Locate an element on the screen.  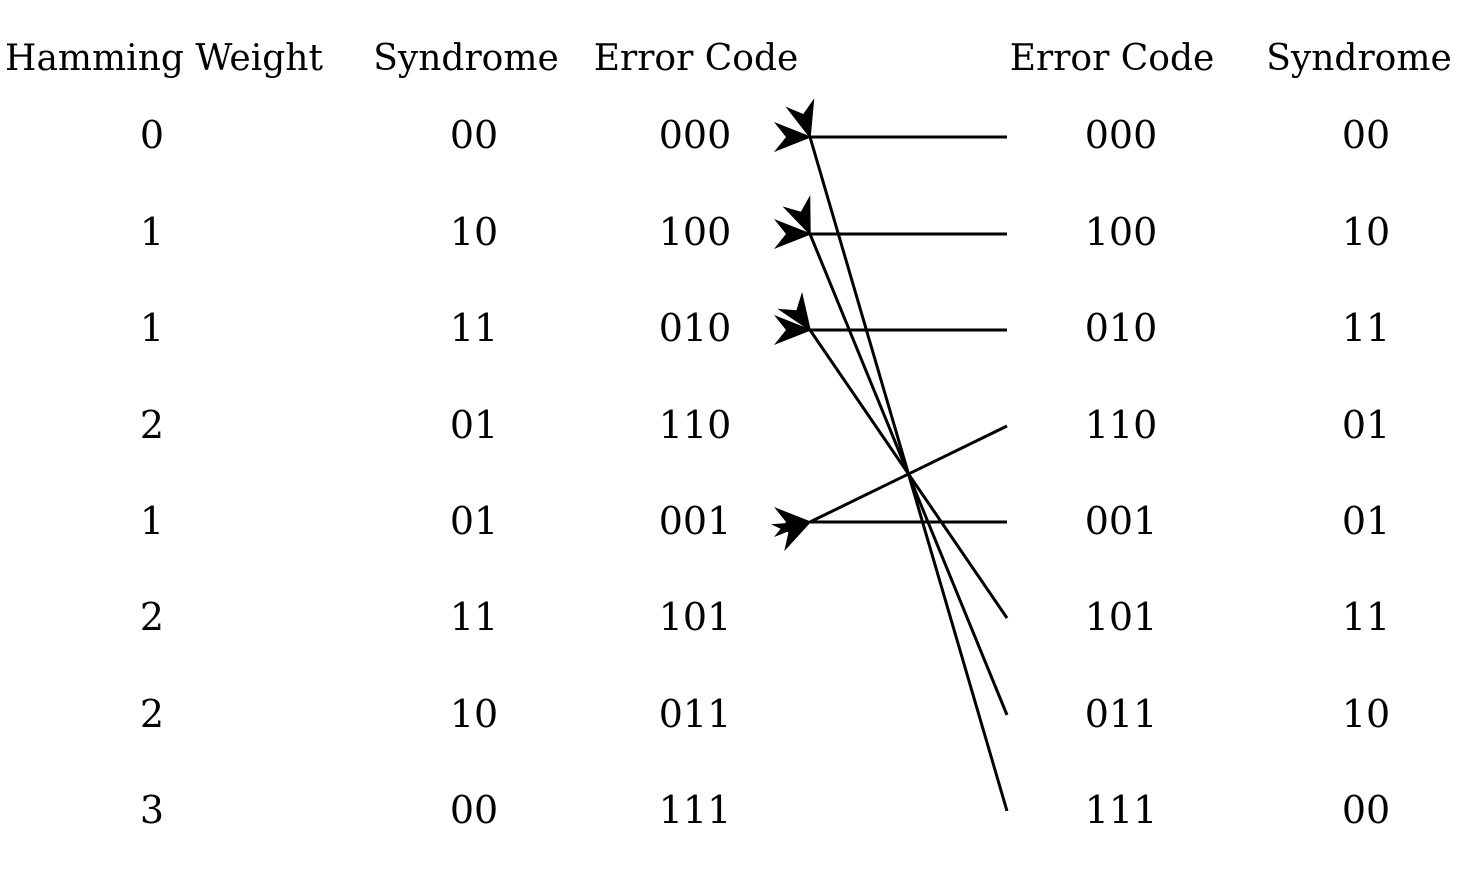
right-row: 011 10 is located at coordinates (1237, 714).